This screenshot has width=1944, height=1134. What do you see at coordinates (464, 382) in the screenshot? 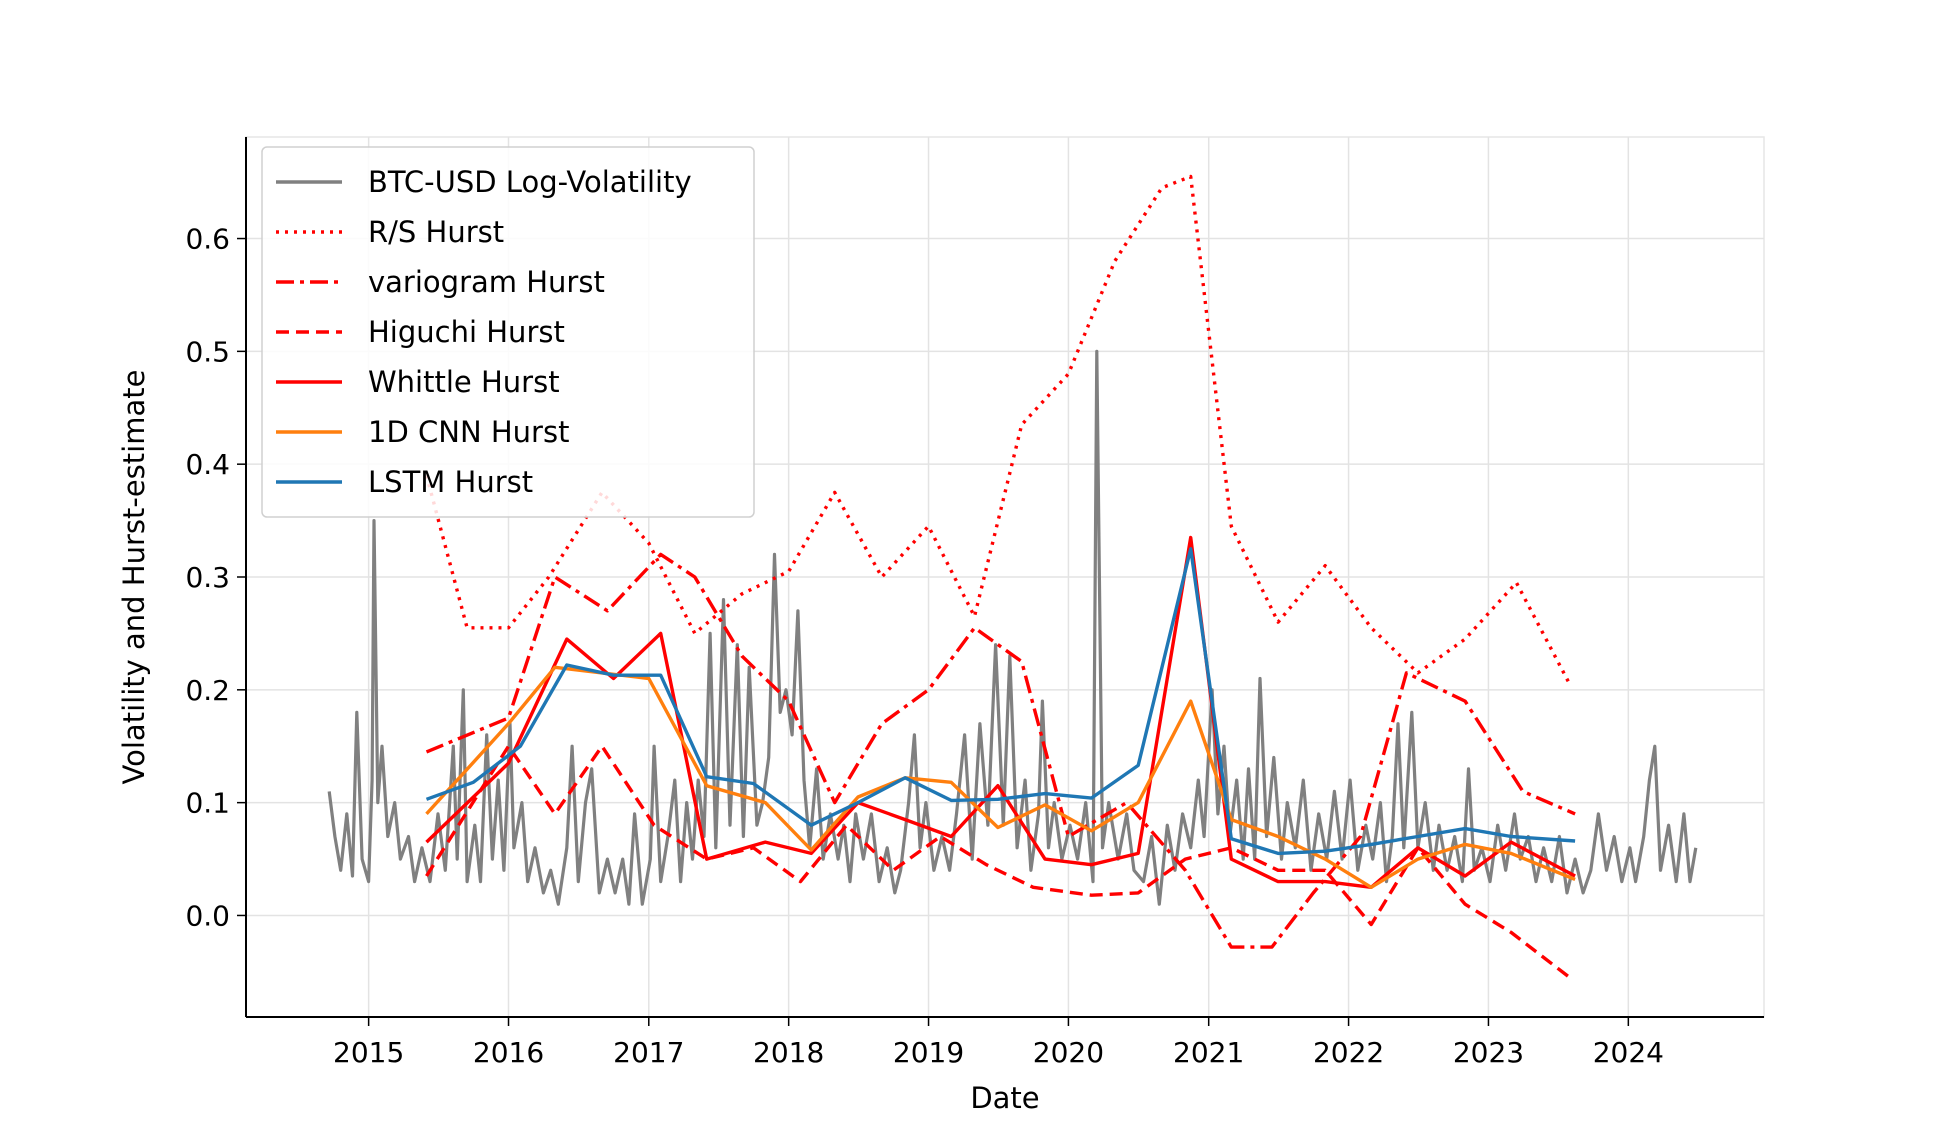
I see `legend-label-whittle-hurst: Whittle Hurst` at bounding box center [464, 382].